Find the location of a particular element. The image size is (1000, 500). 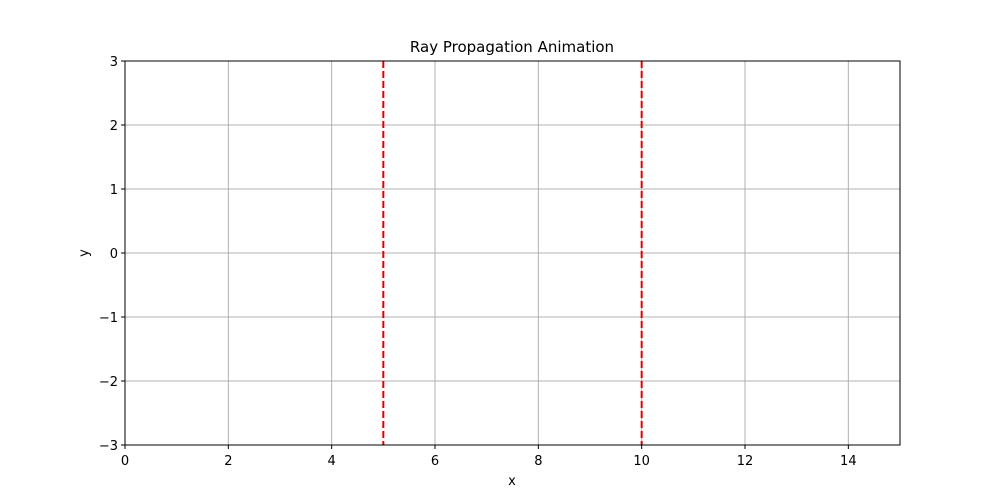

y-tick-label: 2 is located at coordinates (114, 126).